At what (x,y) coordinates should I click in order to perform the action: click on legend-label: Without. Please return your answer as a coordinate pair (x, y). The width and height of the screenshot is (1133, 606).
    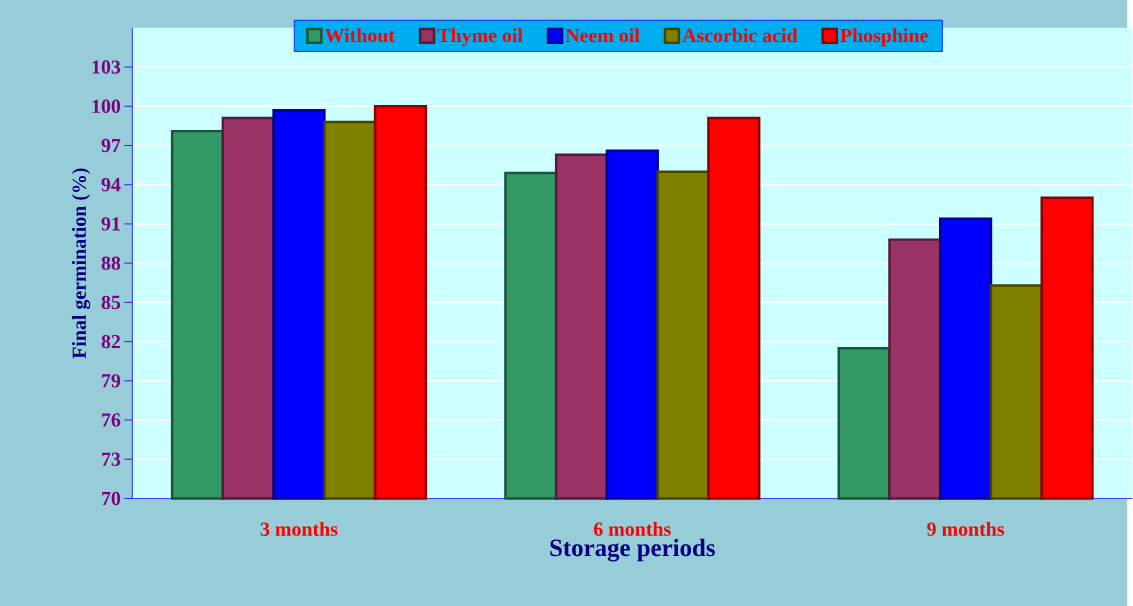
    Looking at the image, I should click on (359, 35).